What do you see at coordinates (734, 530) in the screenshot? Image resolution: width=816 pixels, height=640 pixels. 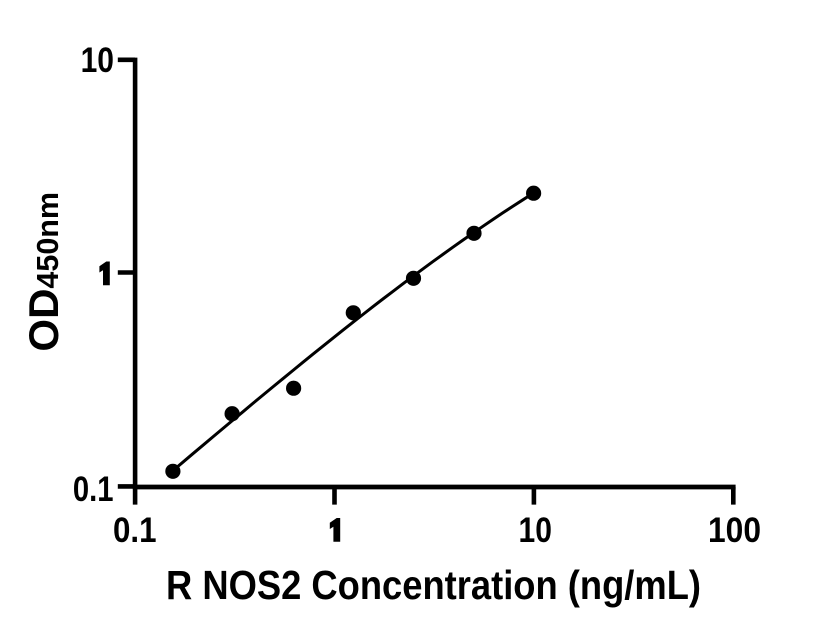 I see `svg-text: 100` at bounding box center [734, 530].